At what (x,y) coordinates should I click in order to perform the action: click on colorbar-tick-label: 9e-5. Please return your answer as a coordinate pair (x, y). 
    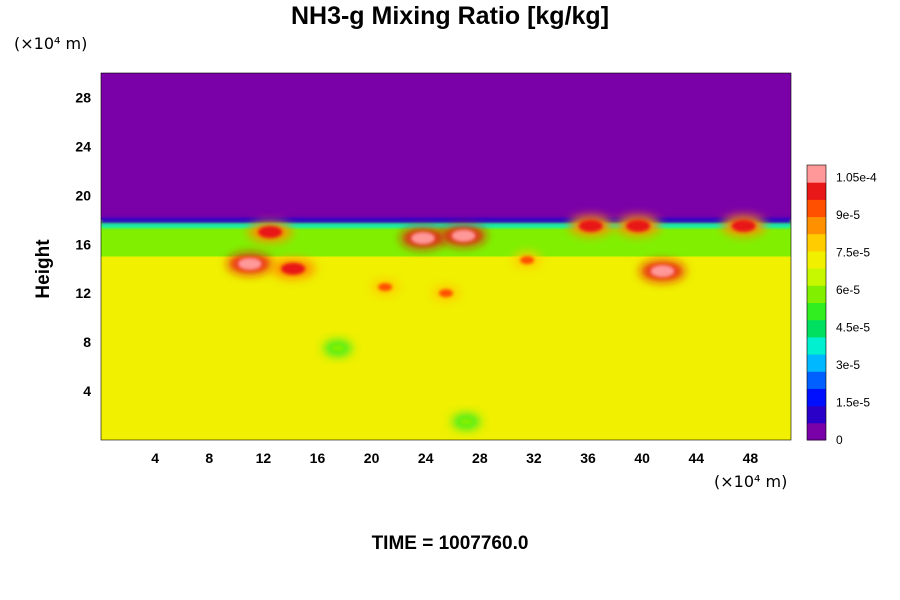
    Looking at the image, I should click on (848, 215).